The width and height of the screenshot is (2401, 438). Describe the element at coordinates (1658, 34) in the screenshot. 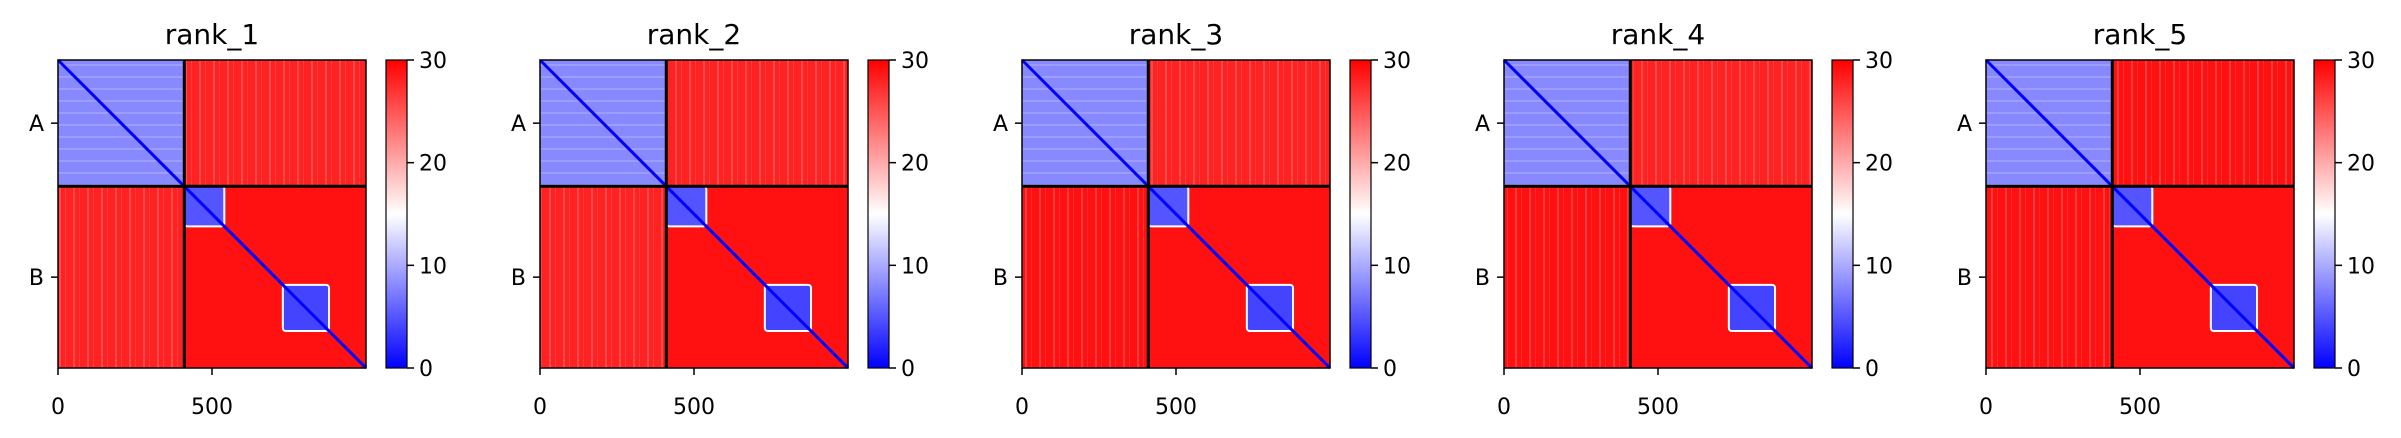

I see `panel-title: rank_4` at that location.